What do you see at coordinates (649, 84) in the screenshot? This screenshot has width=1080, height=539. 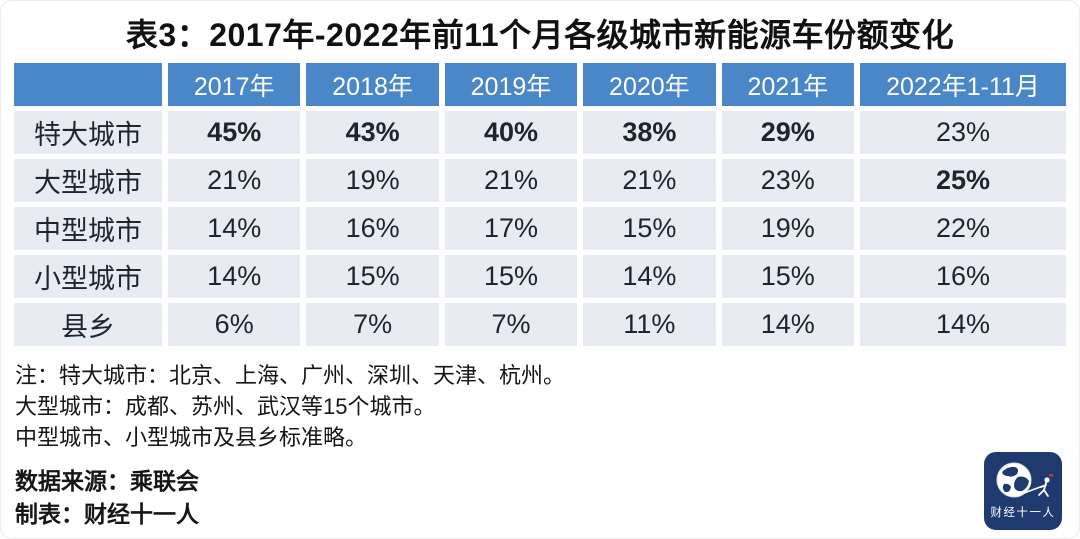 I see `year-column-header: 2020年` at bounding box center [649, 84].